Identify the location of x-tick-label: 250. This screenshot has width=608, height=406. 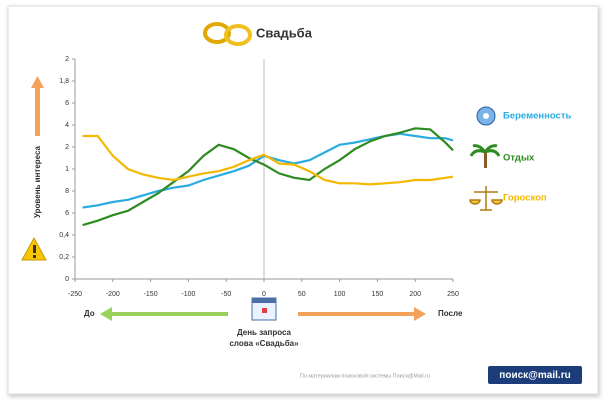
(453, 294).